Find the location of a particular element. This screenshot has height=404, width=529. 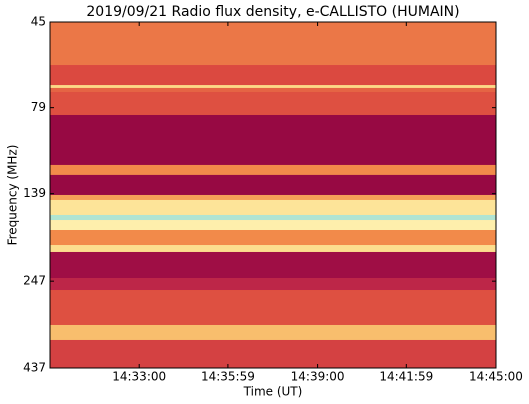

x-axis-label: Time (UT) is located at coordinates (273, 392).